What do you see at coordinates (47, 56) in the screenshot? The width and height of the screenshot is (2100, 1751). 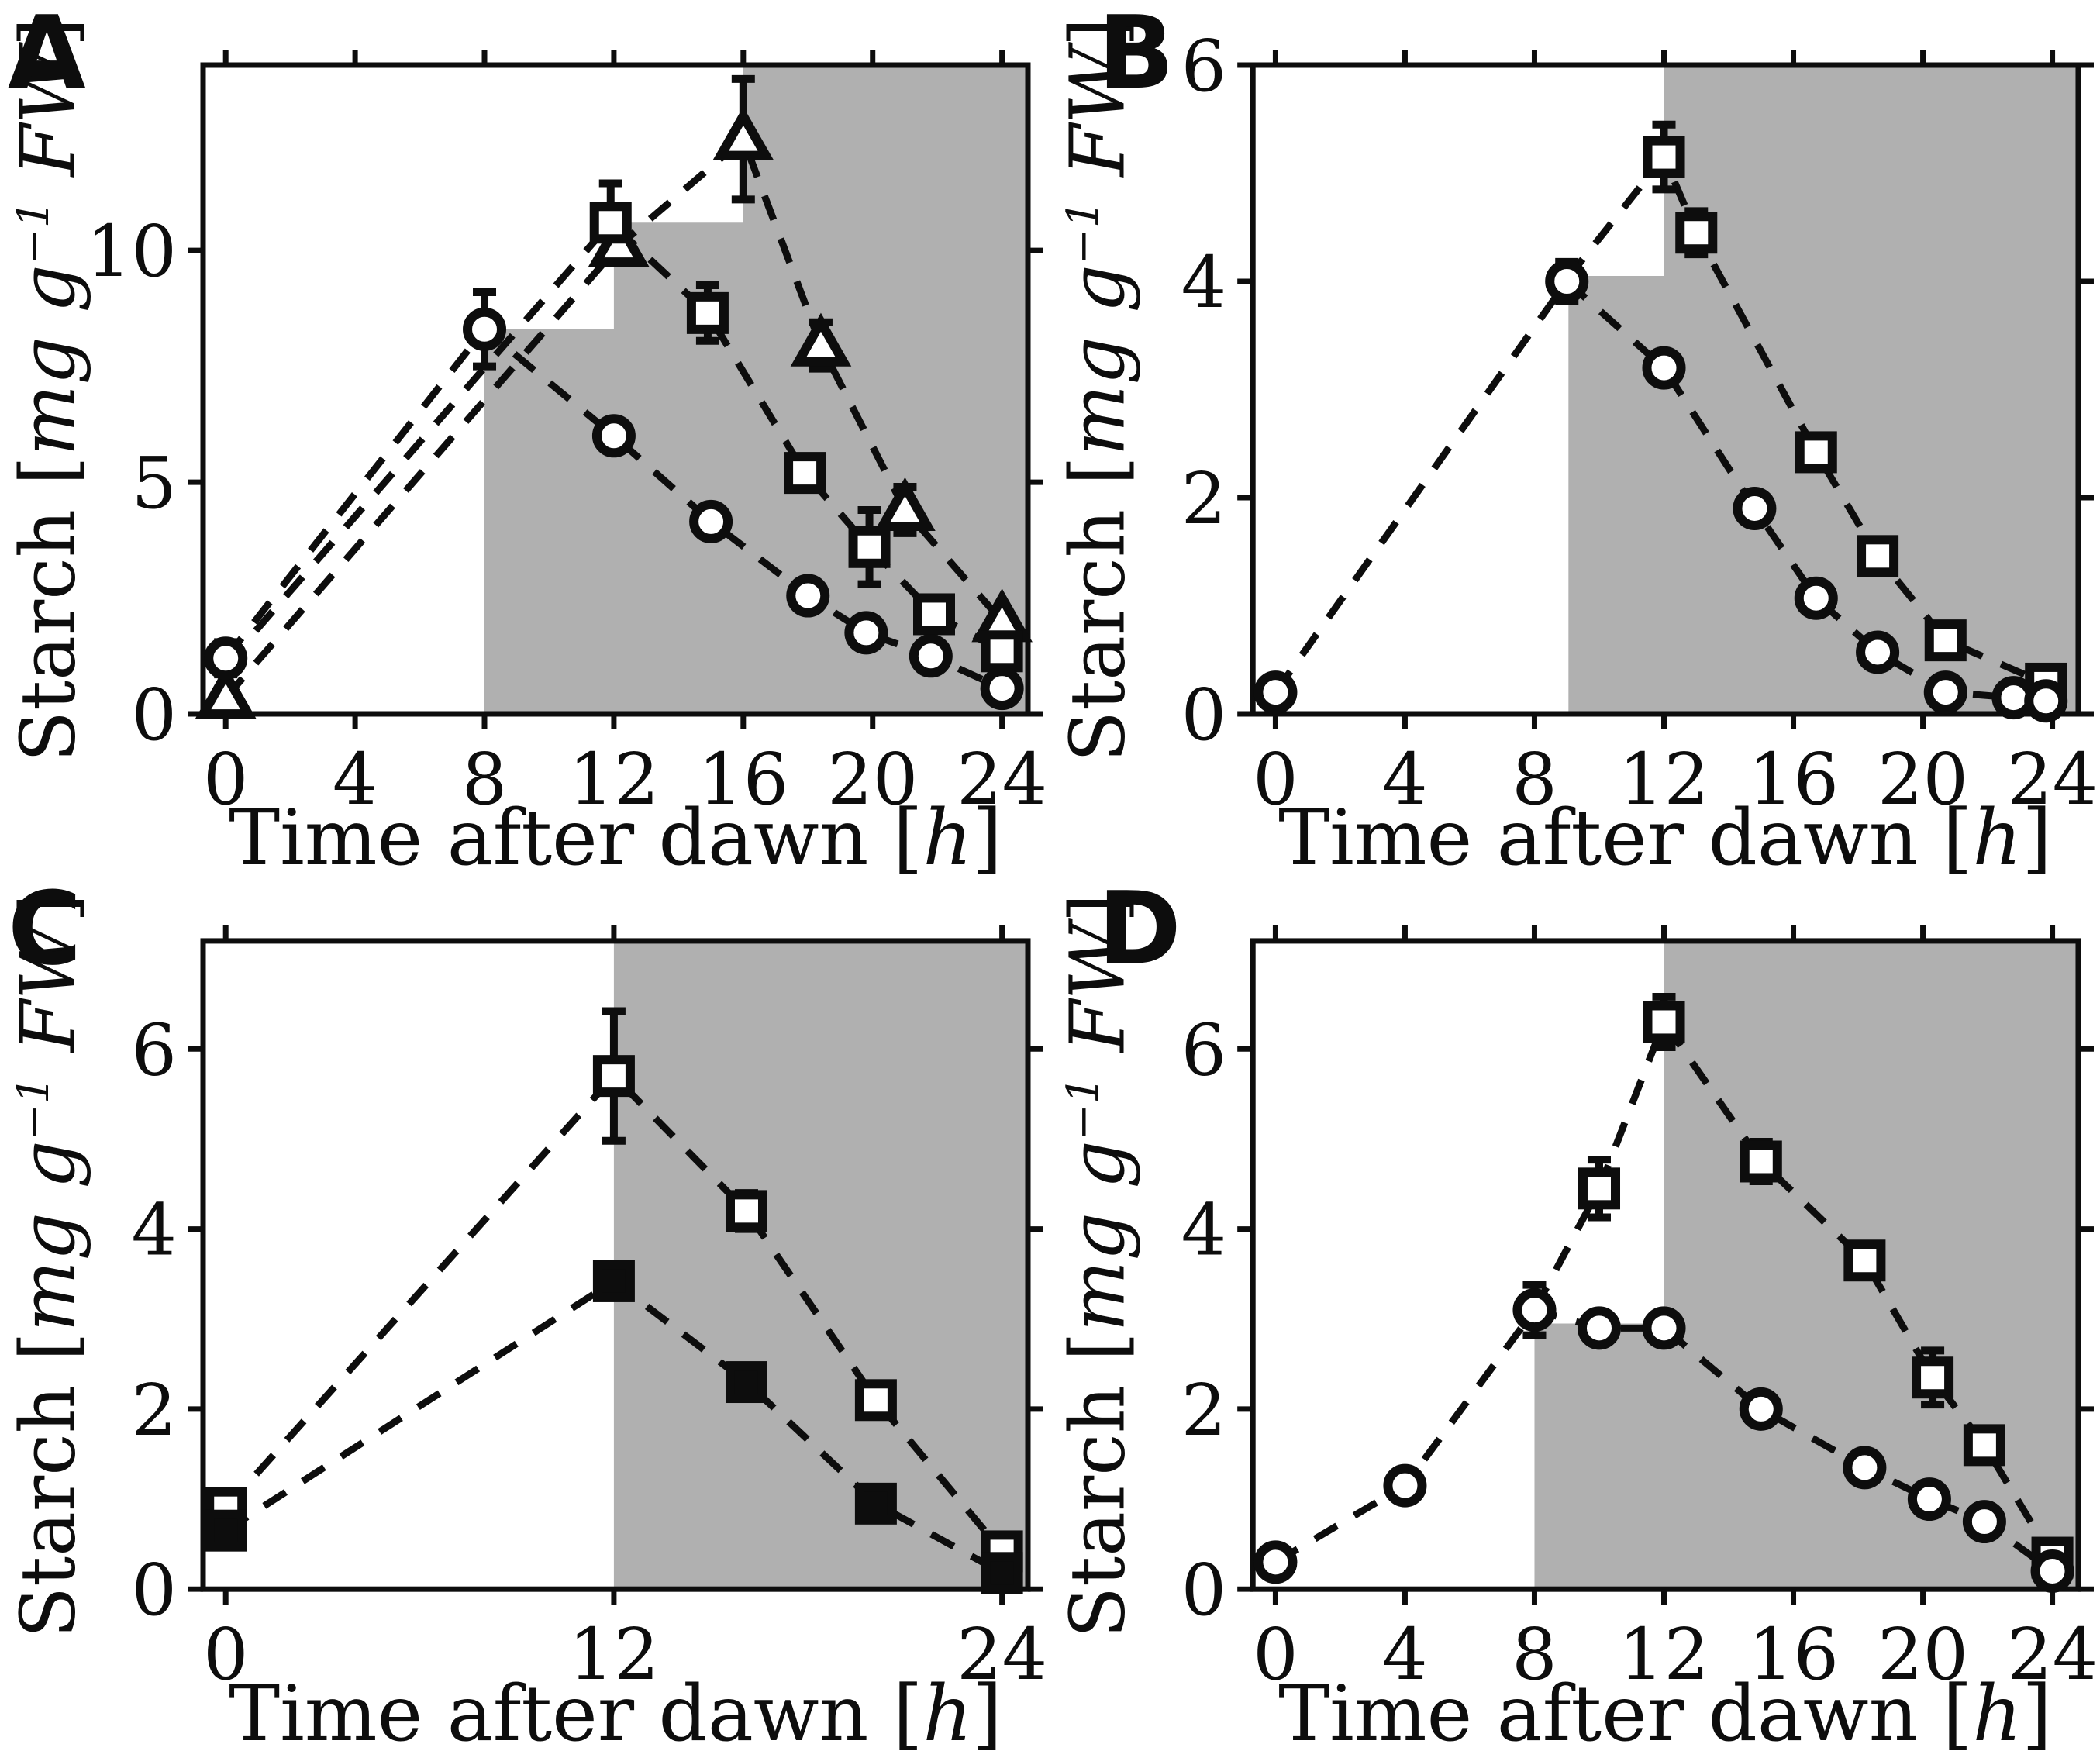 I see `panel-a-letter: A` at bounding box center [47, 56].